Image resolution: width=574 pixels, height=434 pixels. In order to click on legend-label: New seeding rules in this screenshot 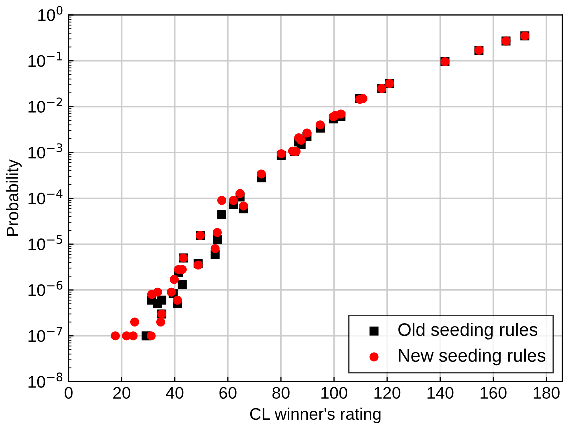, I will do `click(472, 357)`.